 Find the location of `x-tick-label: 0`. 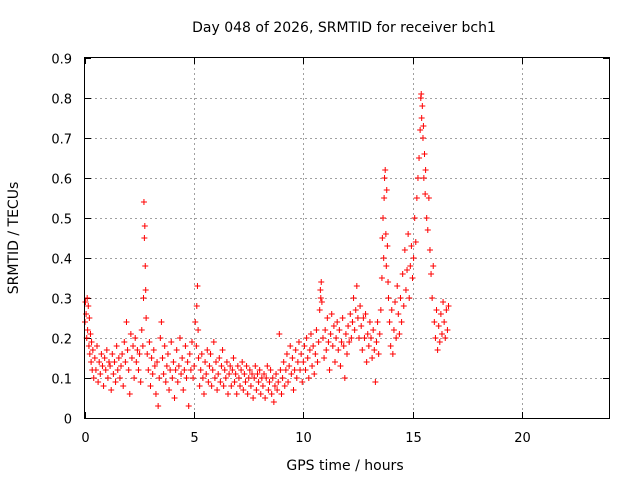

x-tick-label: 0 is located at coordinates (85, 438).